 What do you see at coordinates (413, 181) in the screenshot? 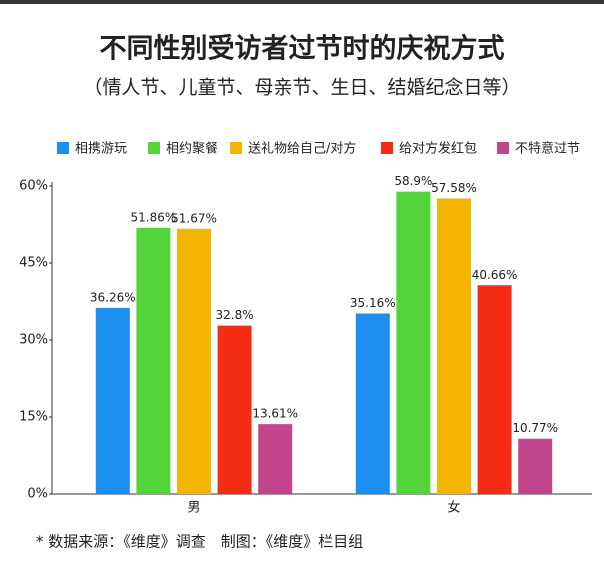
I see `value-label: 58.9%` at bounding box center [413, 181].